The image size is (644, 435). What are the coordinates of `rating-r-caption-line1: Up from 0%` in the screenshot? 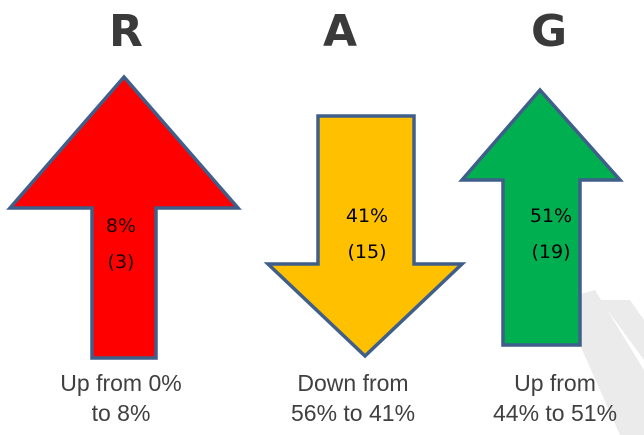 It's located at (121, 383).